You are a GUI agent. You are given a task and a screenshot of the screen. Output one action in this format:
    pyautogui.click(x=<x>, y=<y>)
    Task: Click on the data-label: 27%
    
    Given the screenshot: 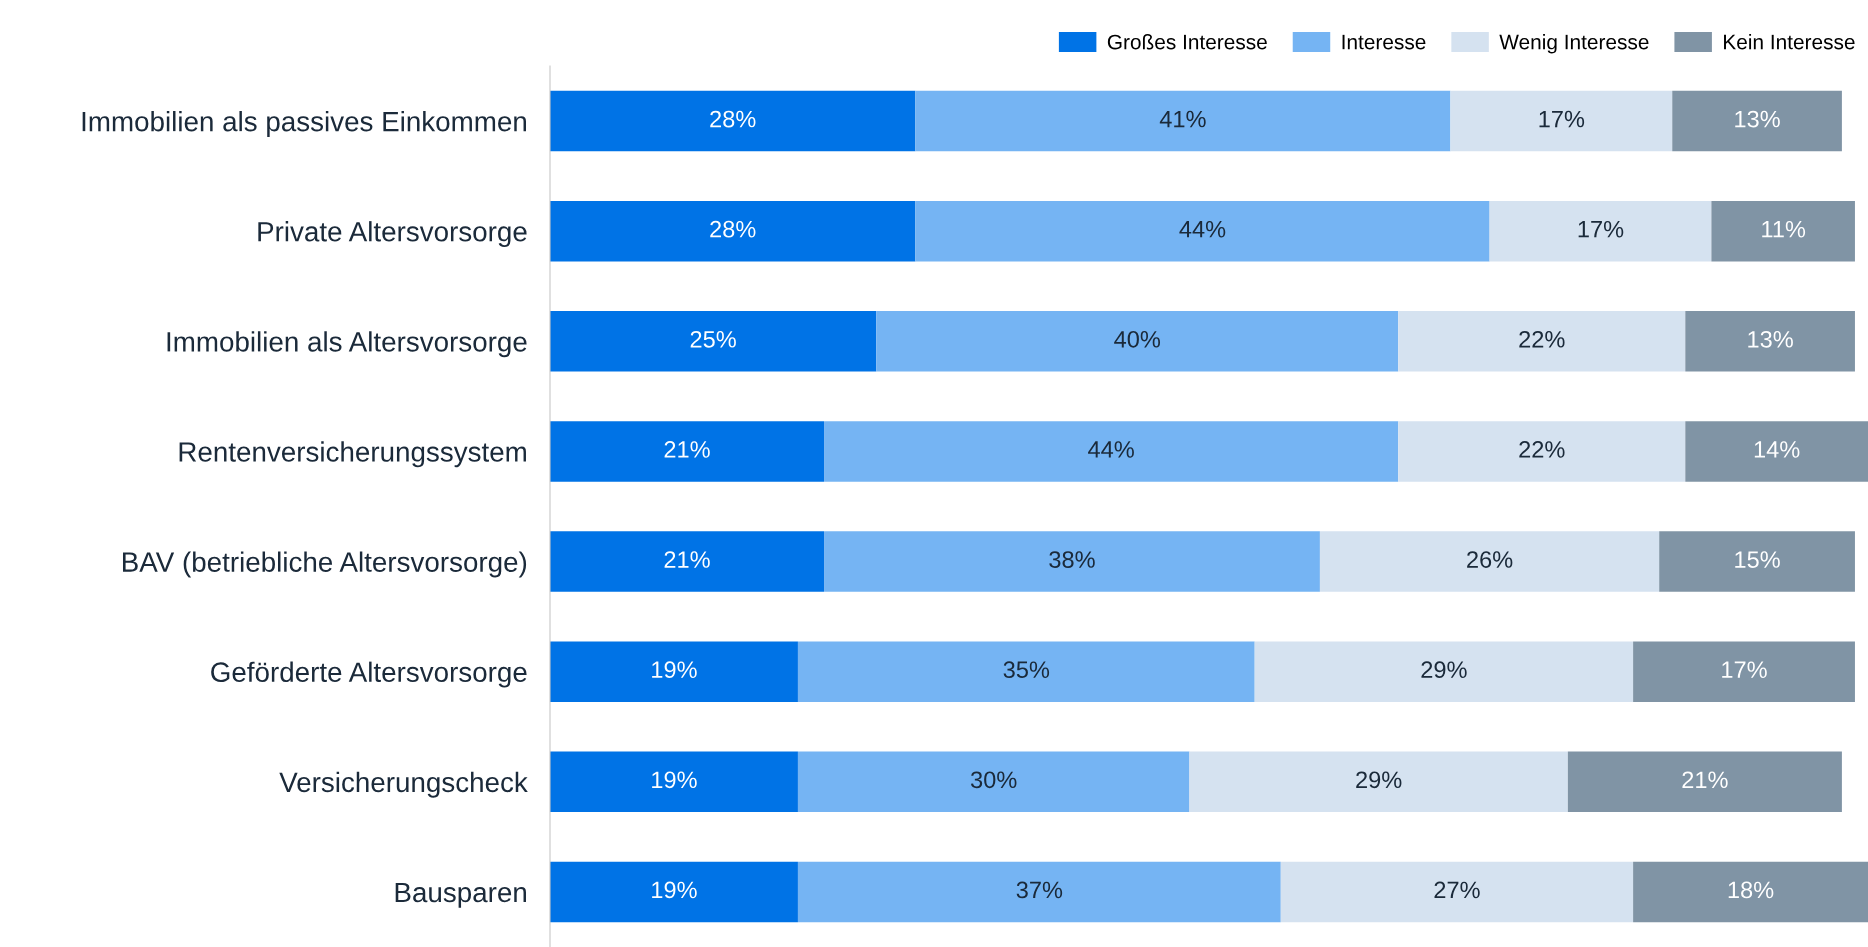 What is the action you would take?
    pyautogui.click(x=1457, y=890)
    